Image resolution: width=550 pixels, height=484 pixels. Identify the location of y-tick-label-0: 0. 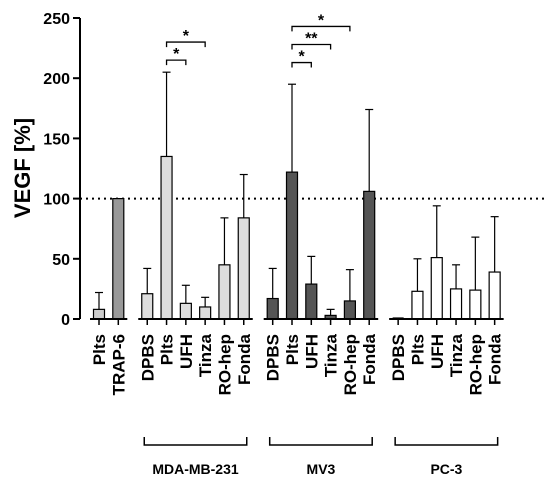
(65, 320).